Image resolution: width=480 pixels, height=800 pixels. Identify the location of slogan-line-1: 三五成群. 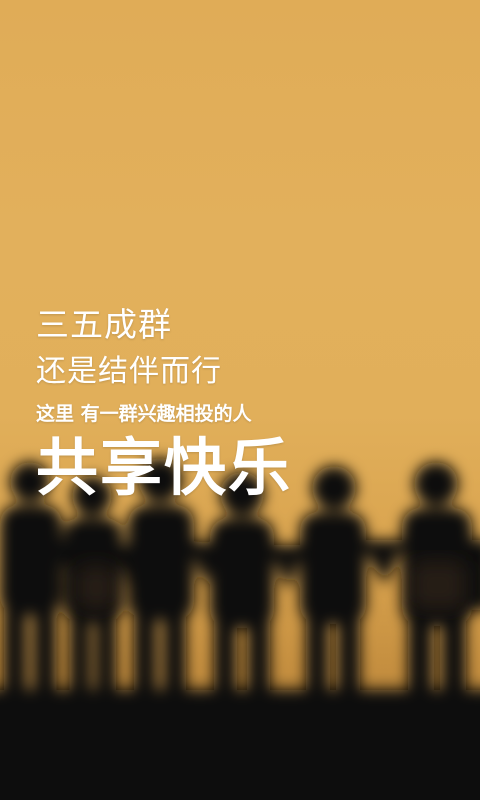
(104, 324).